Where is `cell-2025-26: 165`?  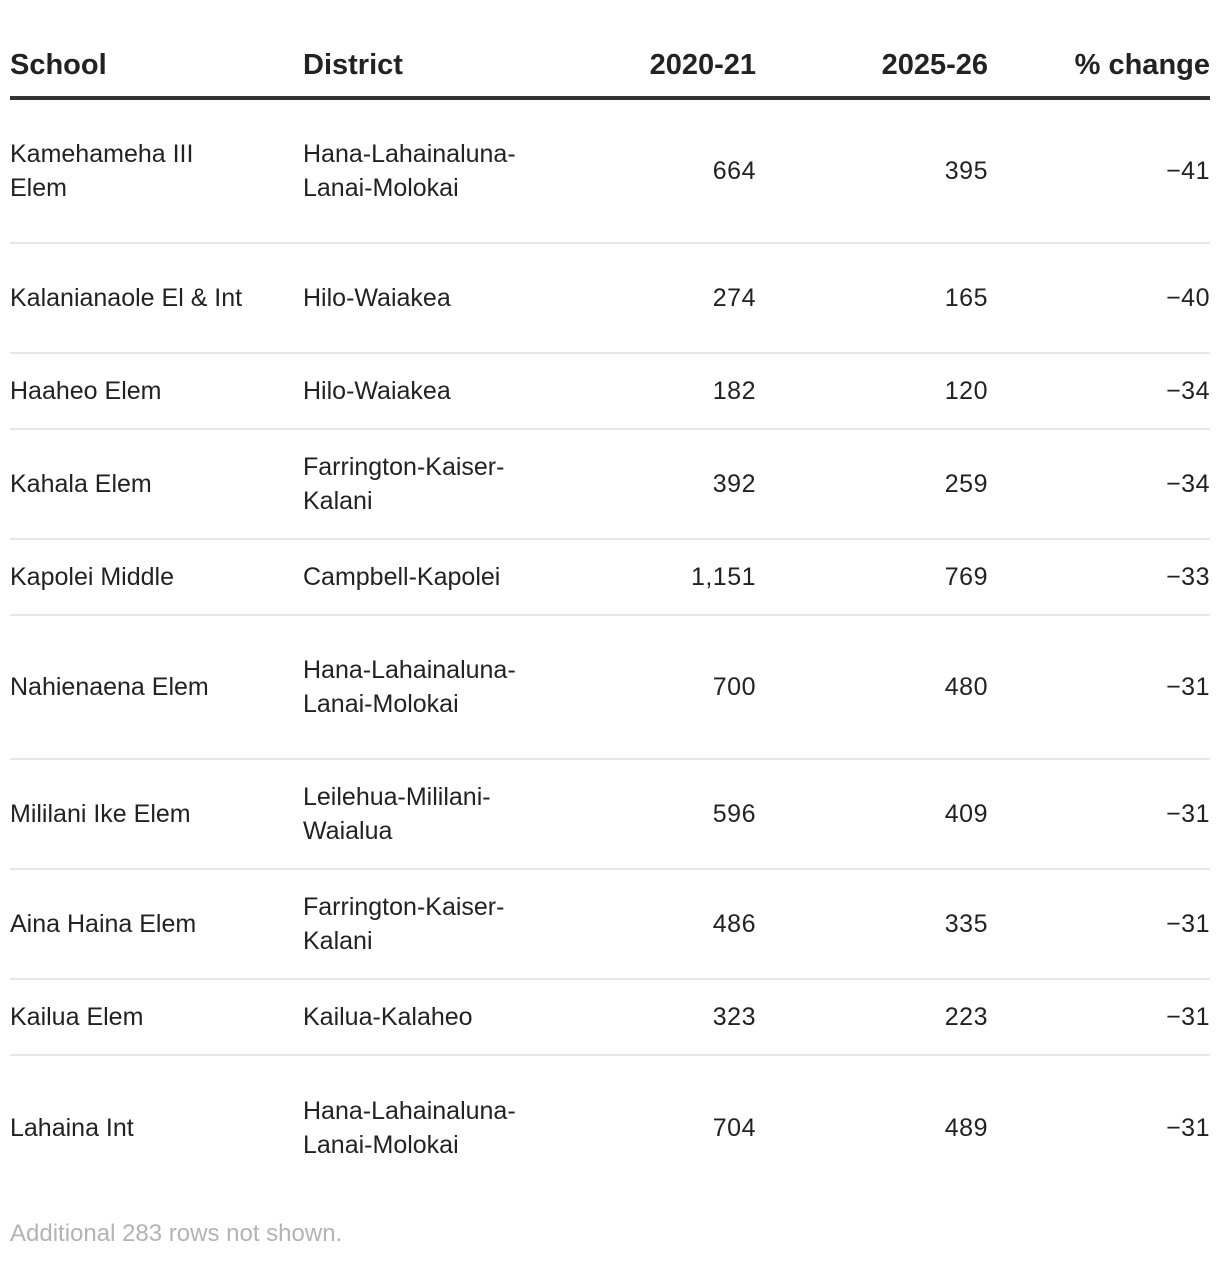
cell-2025-26: 165 is located at coordinates (872, 298).